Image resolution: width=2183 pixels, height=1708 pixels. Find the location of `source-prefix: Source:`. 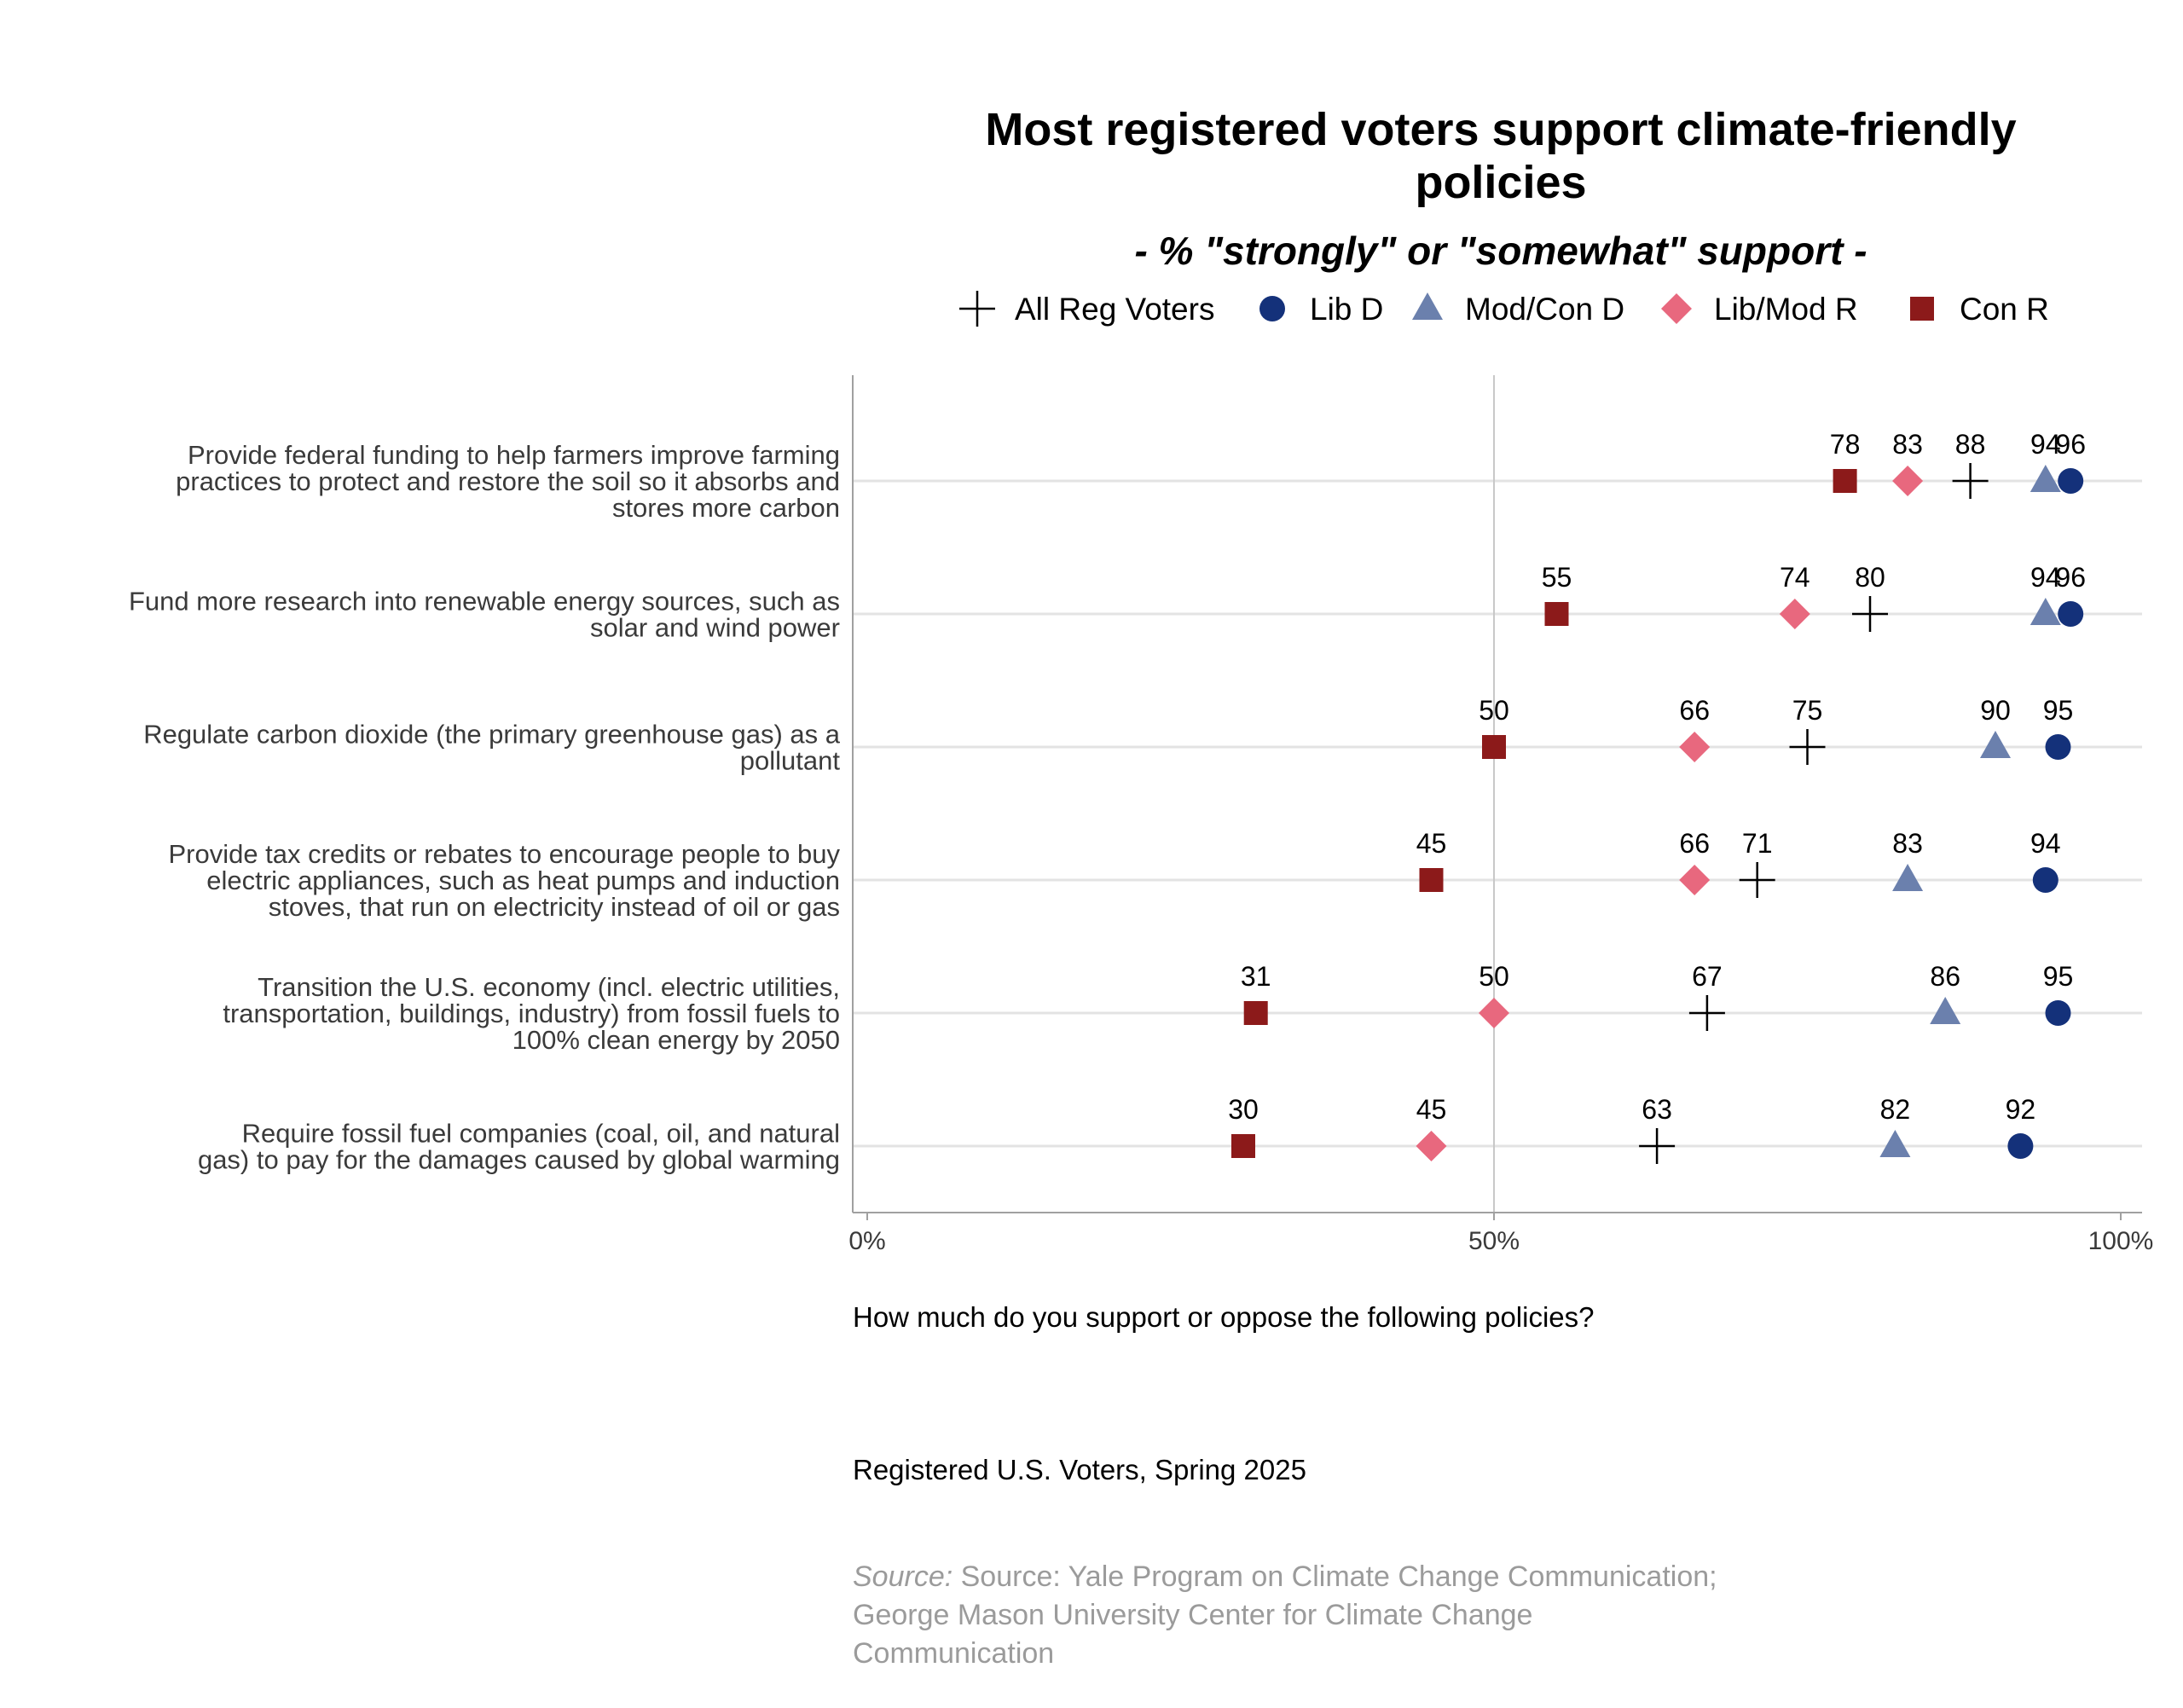

source-prefix: Source: is located at coordinates (907, 1576).